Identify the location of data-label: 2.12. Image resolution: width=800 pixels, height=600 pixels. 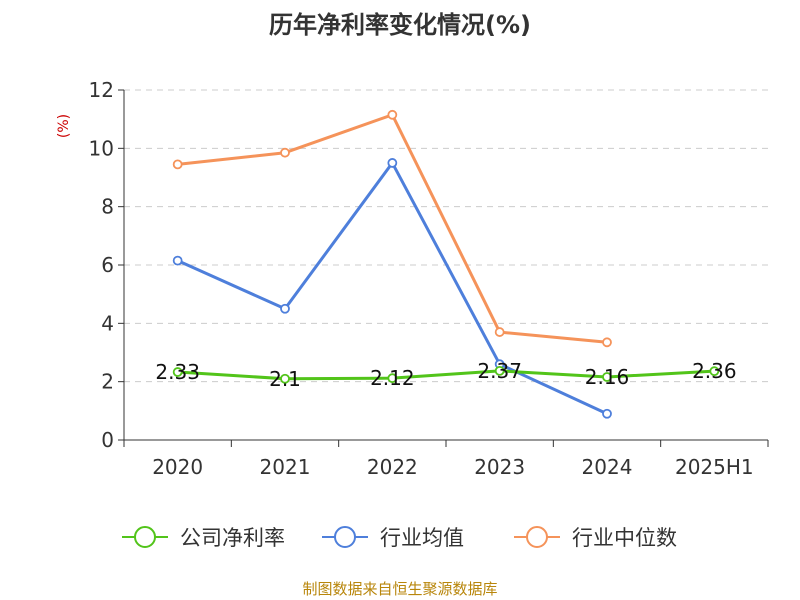
(392, 378).